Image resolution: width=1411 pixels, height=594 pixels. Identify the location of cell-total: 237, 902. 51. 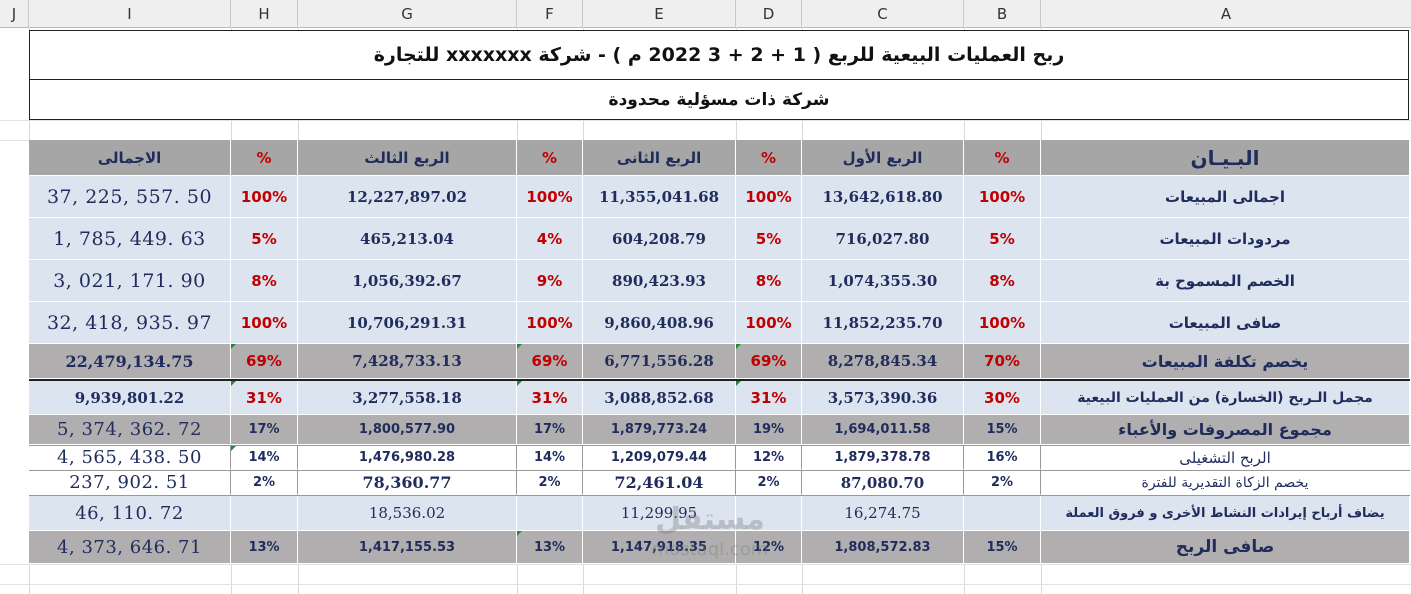
(130, 483).